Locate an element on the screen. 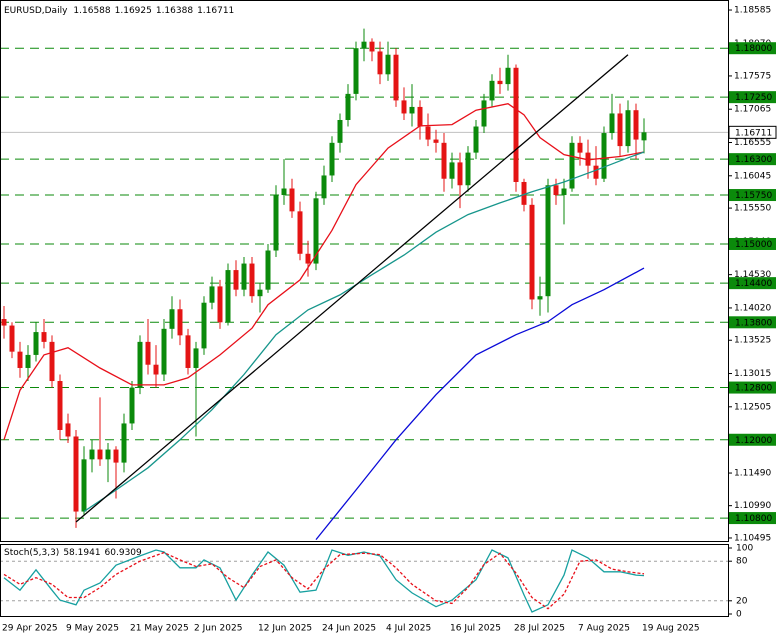 The width and height of the screenshot is (778, 639). y-tick-label: 0 is located at coordinates (739, 615).